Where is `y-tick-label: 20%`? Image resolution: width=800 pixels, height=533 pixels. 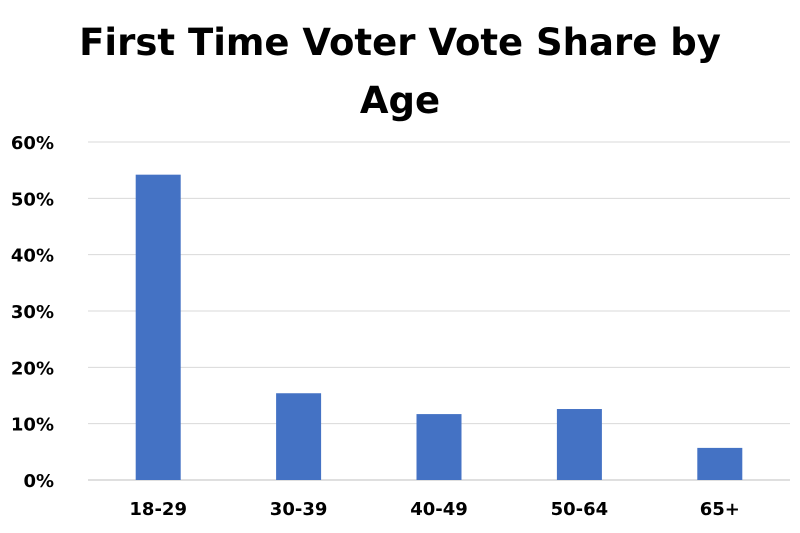
y-tick-label: 20% is located at coordinates (32, 368).